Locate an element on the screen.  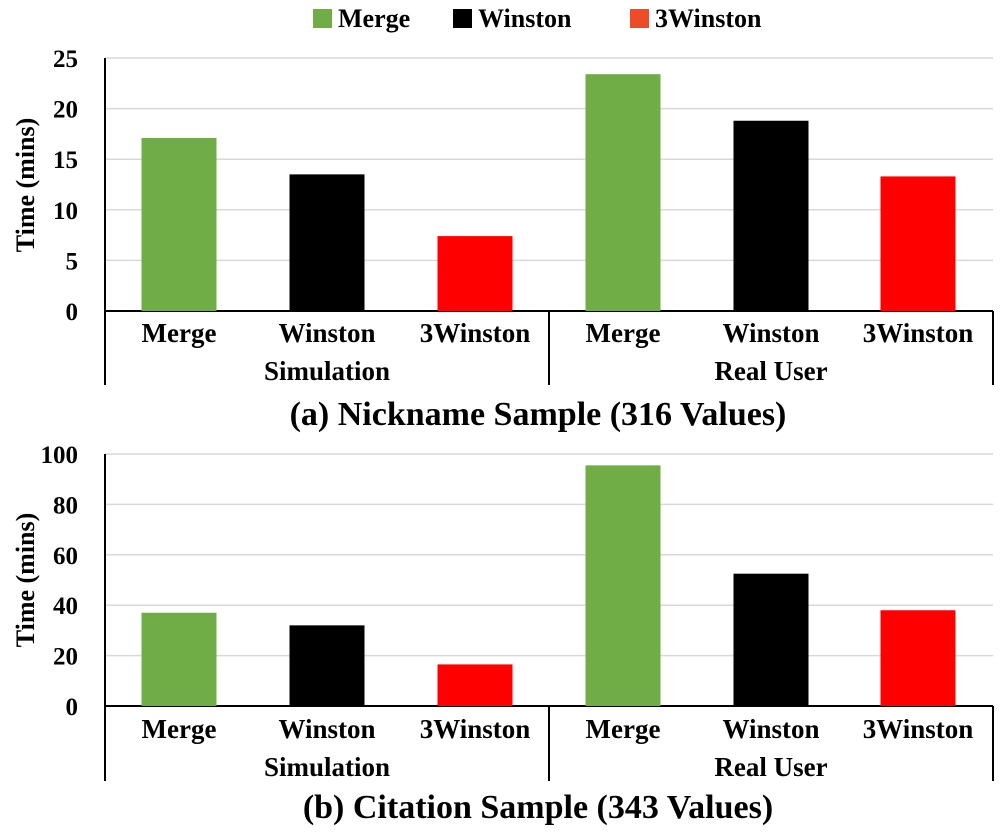
y-tick-label: 10 is located at coordinates (65, 211).